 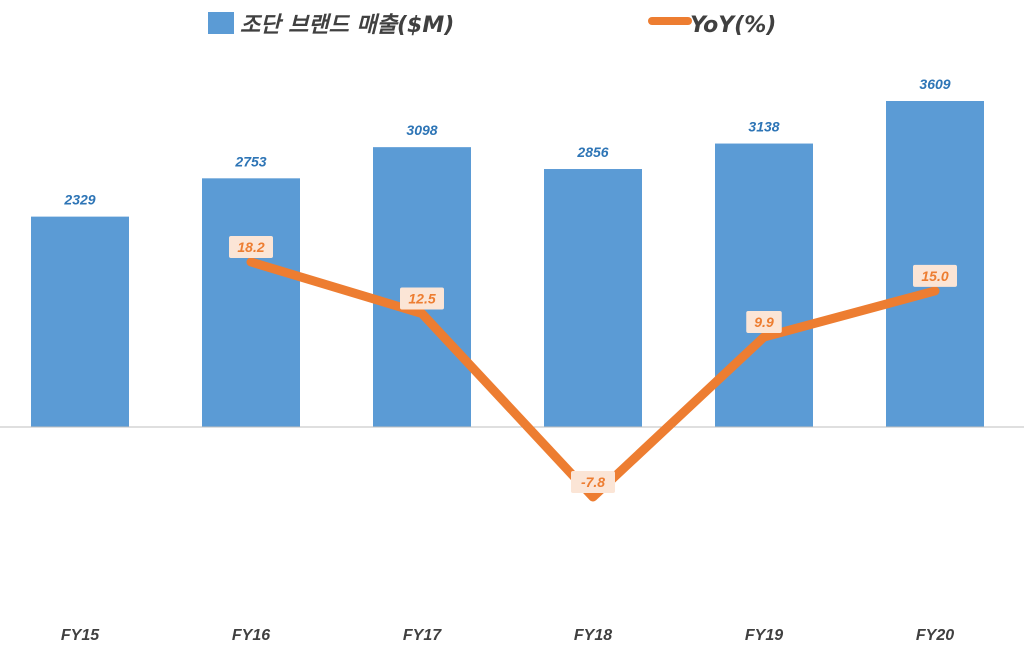 What do you see at coordinates (934, 84) in the screenshot?
I see `bar-value-label-fy20: 3609` at bounding box center [934, 84].